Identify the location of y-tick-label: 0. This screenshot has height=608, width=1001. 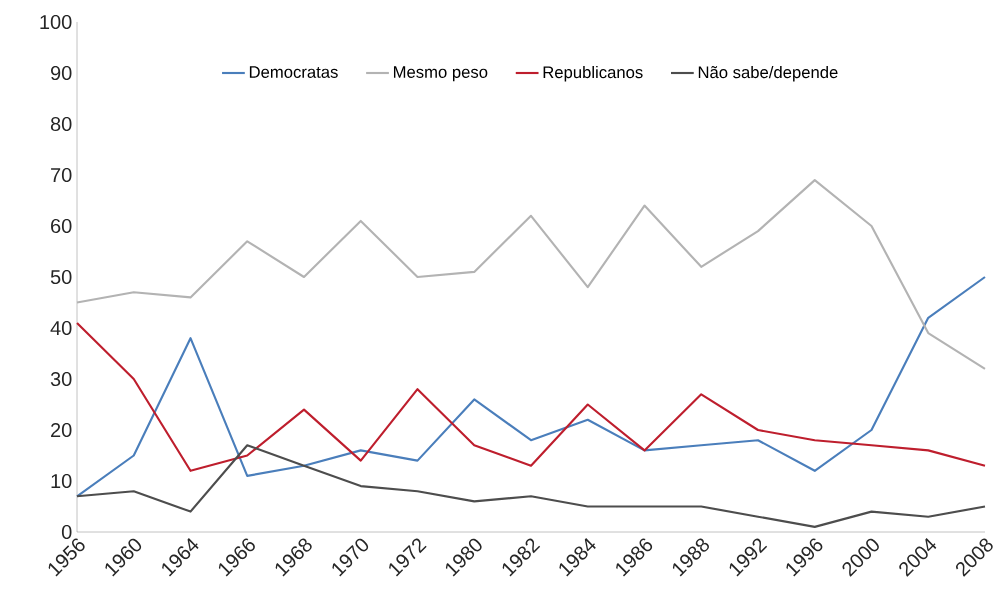
(66, 532).